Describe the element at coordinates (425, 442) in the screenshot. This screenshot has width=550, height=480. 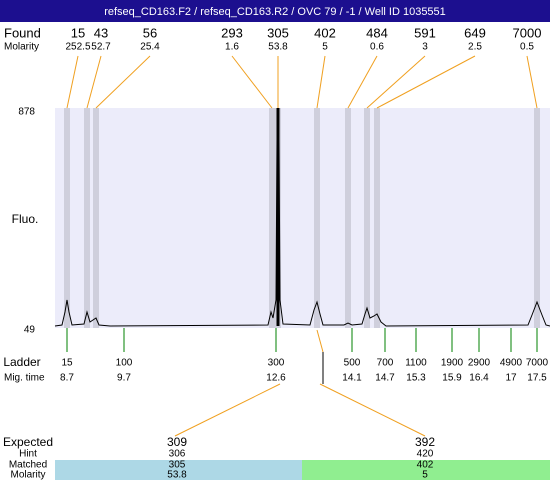
I see `expected-value: 392` at that location.